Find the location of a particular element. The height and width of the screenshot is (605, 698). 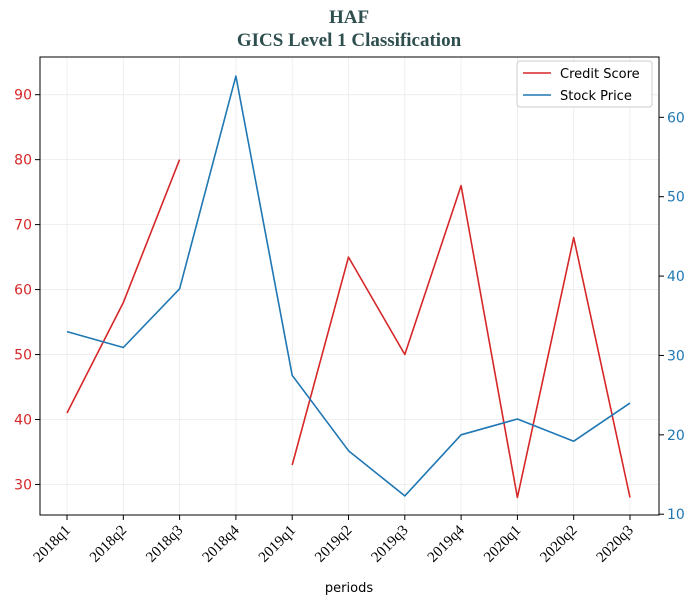

x-tick-label: 2020q3 is located at coordinates (615, 544).